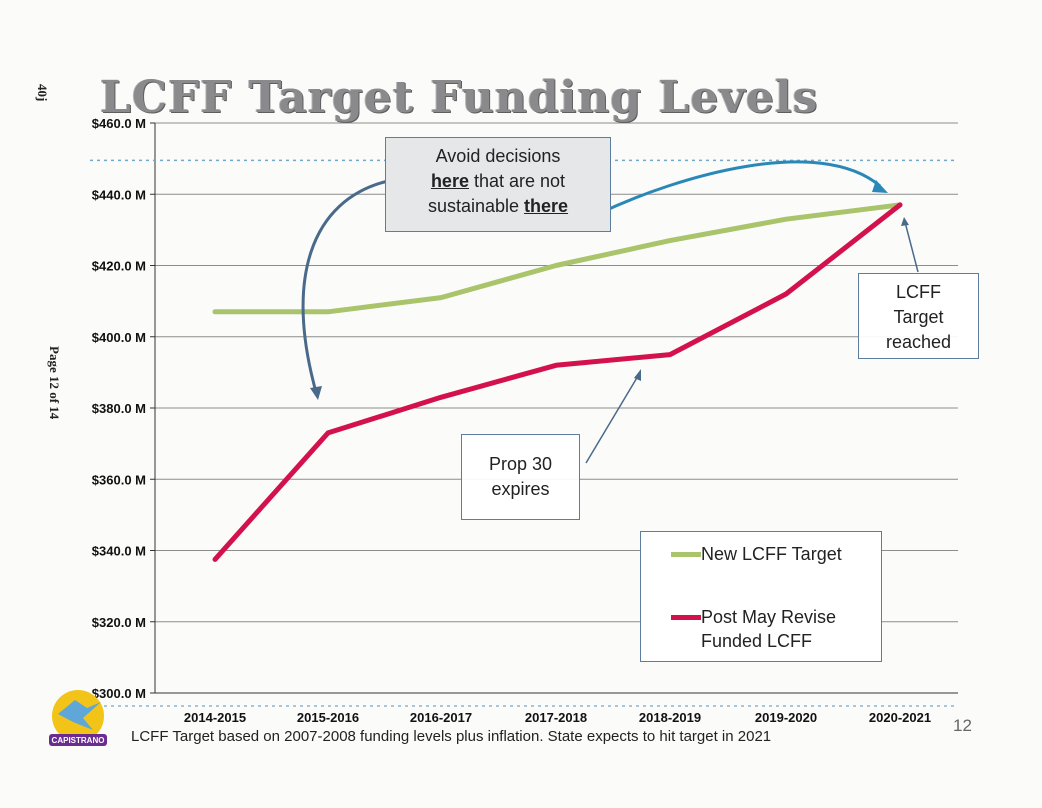 This screenshot has width=1042, height=808. What do you see at coordinates (119, 123) in the screenshot?
I see `y-tick-label: $460.0 M` at bounding box center [119, 123].